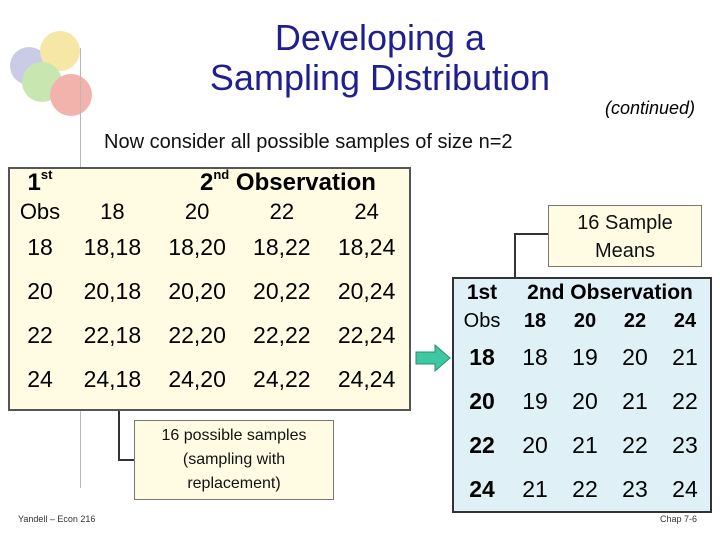 This screenshot has width=720, height=540. Describe the element at coordinates (282, 334) in the screenshot. I see `table-cell: 22,22` at that location.